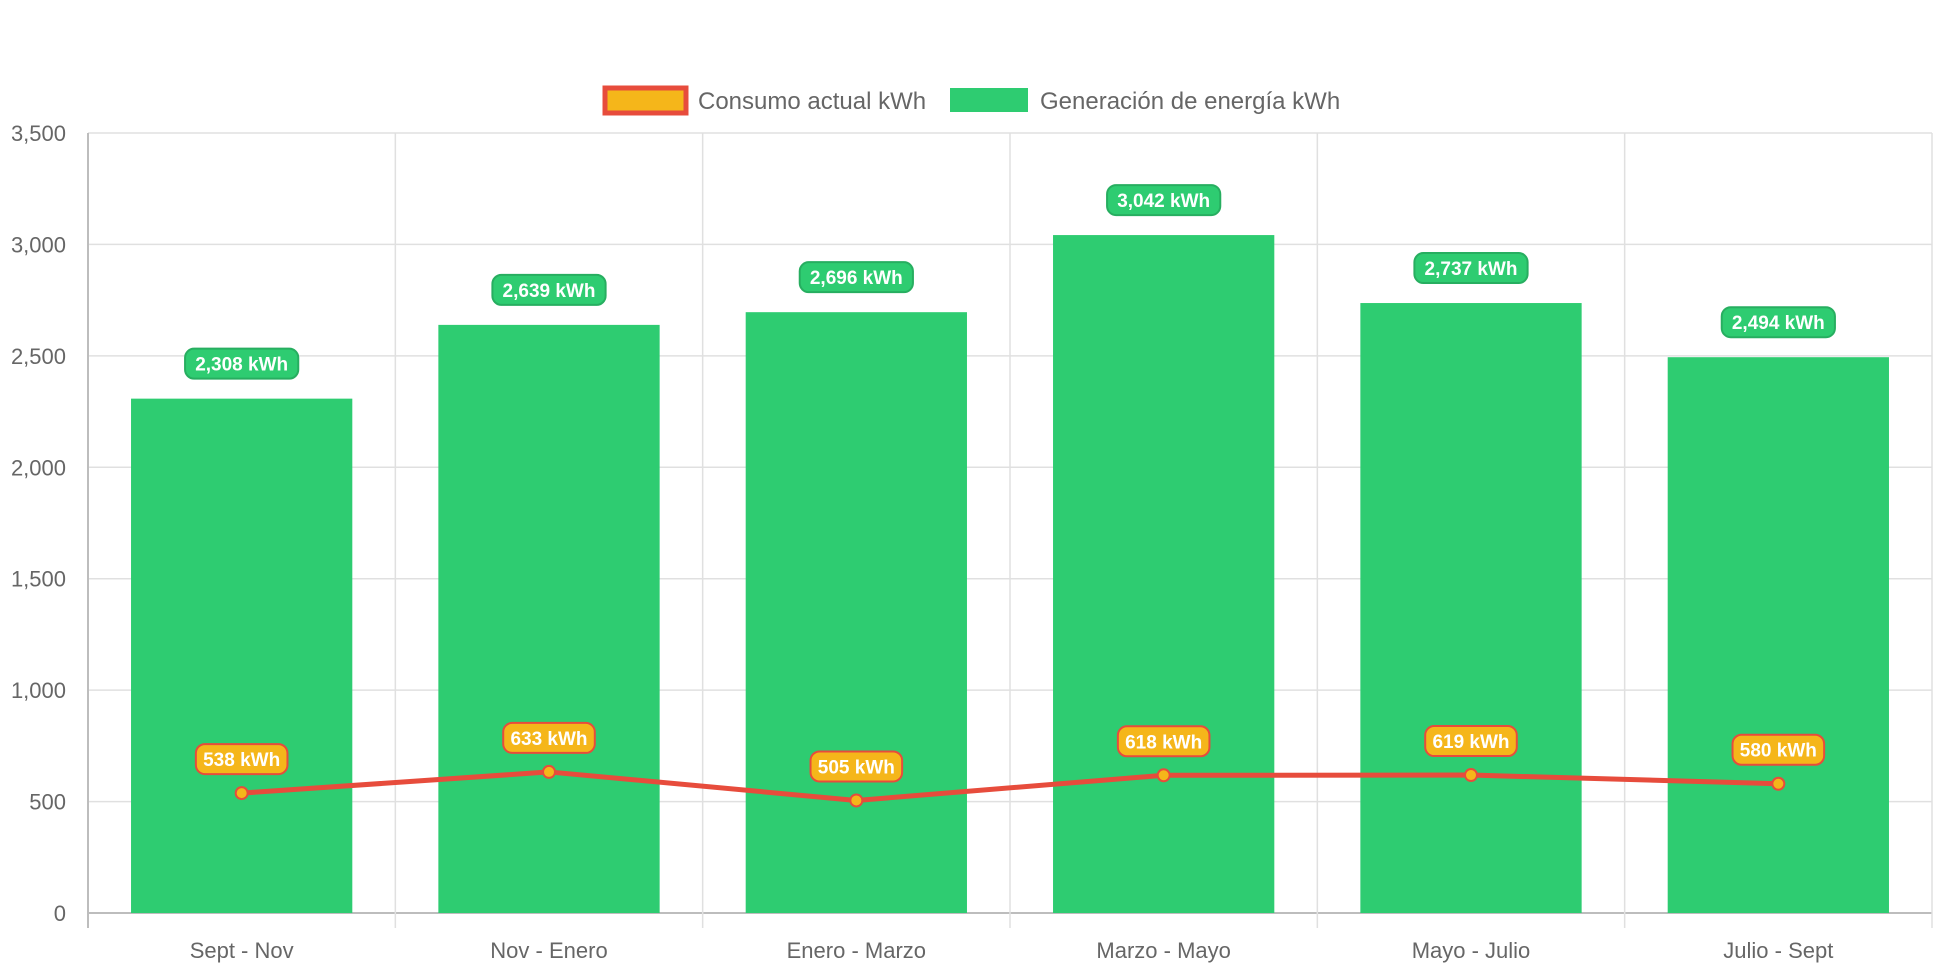 Image resolution: width=1942 pixels, height=970 pixels. I want to click on legend-swatch-generacion, so click(989, 100).